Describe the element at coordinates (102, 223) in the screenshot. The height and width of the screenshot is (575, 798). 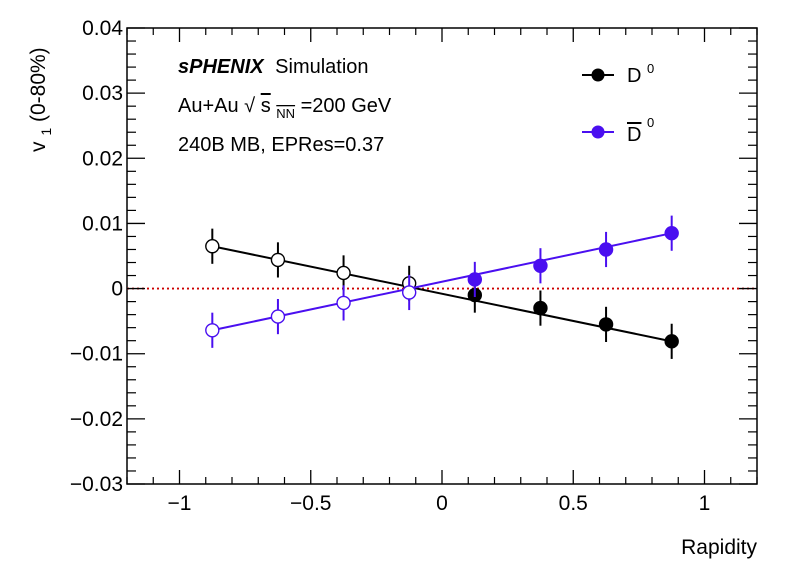
I see `y-tick-label: 0.01` at that location.